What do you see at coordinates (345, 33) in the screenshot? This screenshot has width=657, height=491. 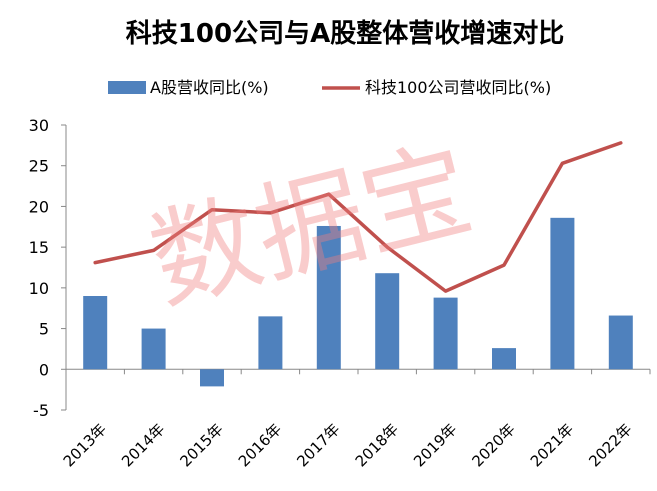 I see `chart-title: 科技100公司与A股整体营收增速对比` at bounding box center [345, 33].